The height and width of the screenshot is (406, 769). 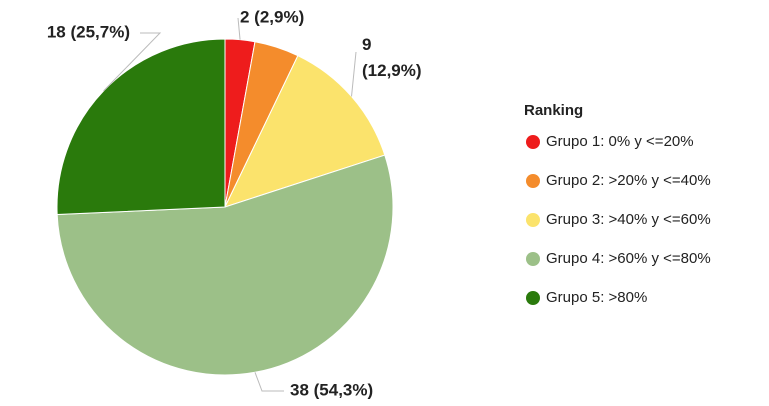 What do you see at coordinates (553, 110) in the screenshot?
I see `legend-title: Ranking` at bounding box center [553, 110].